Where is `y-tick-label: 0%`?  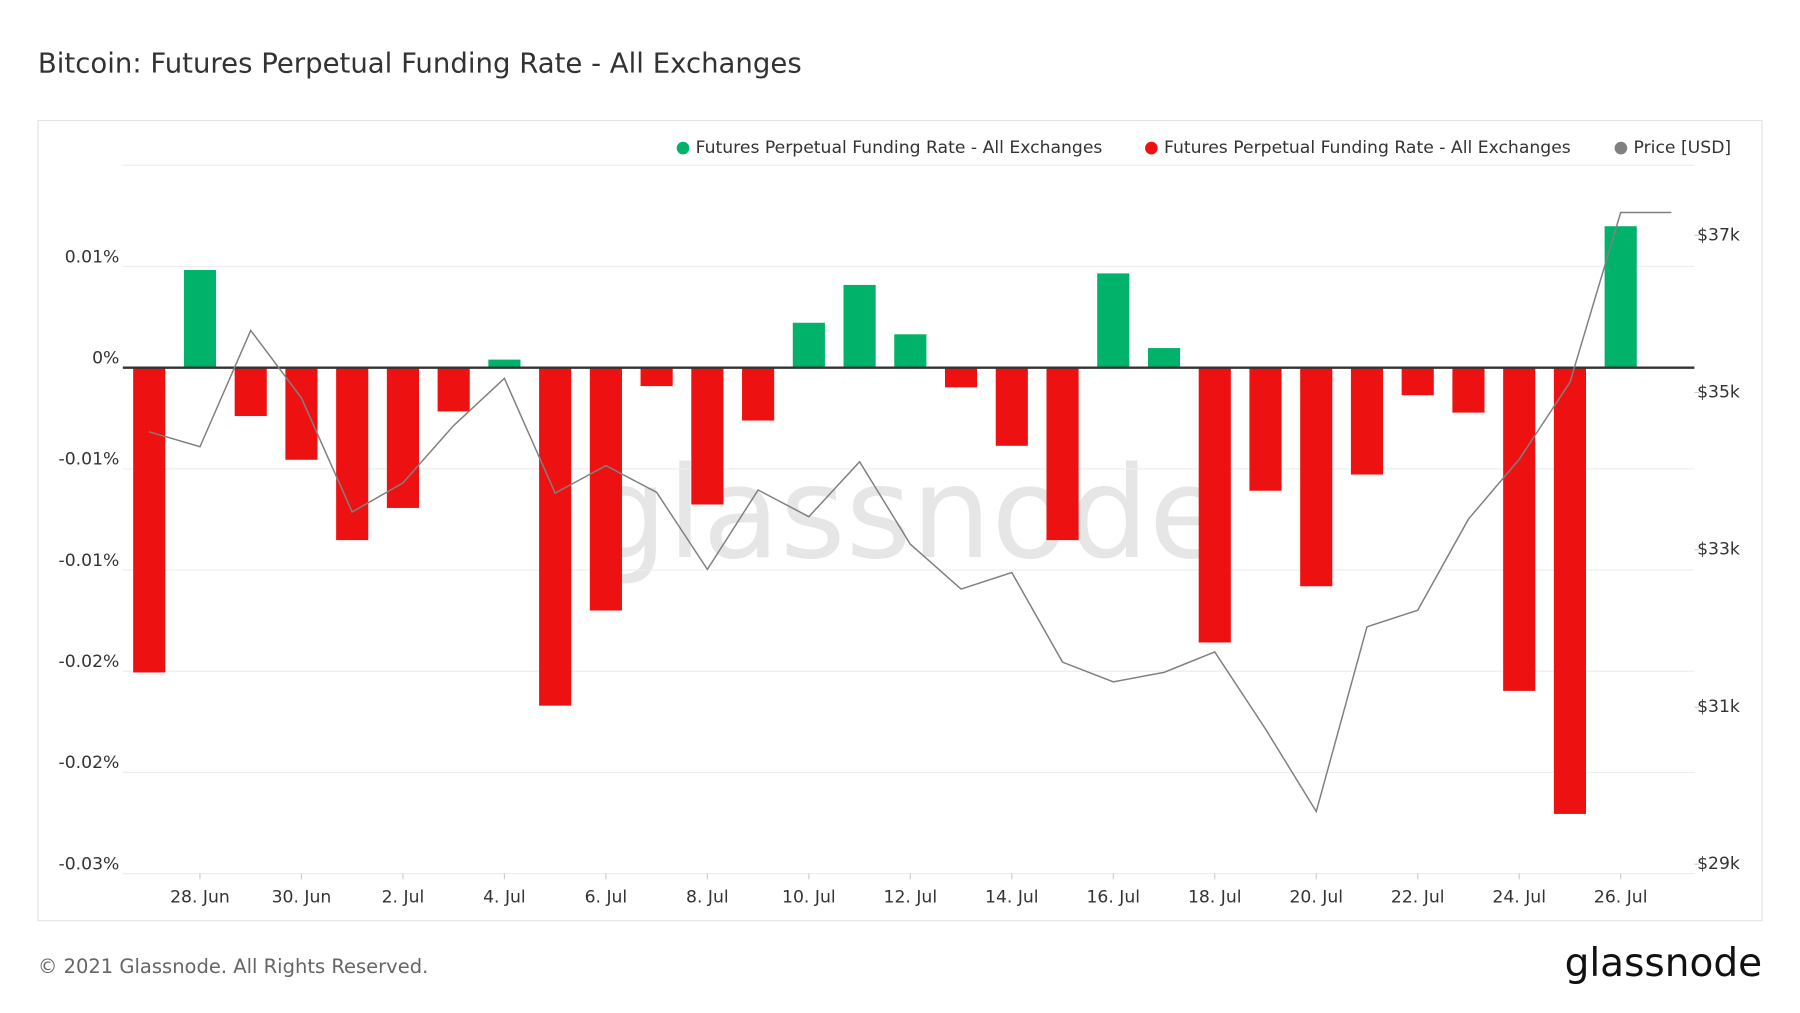
y-tick-label: 0% is located at coordinates (105, 359).